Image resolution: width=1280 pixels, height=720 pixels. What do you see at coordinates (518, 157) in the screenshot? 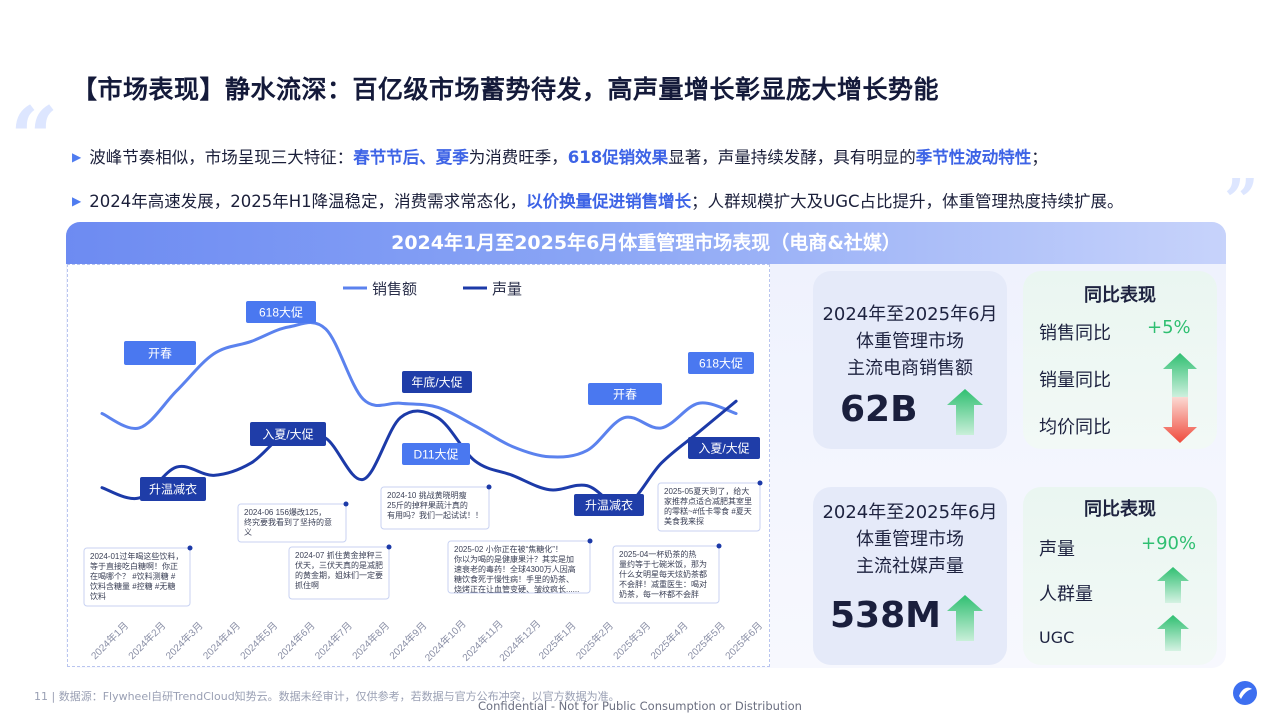
I see `bullet-1-text-2: 为消费旺季，` at bounding box center [518, 157].